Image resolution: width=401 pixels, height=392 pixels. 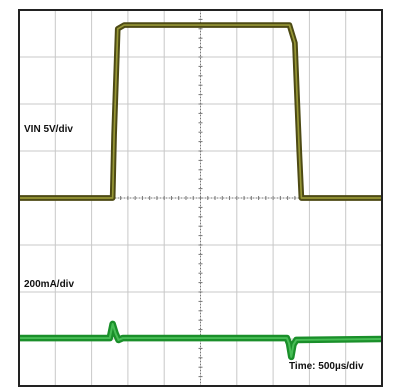 What do you see at coordinates (48, 129) in the screenshot?
I see `channel-1-label: VIN 5V/div` at bounding box center [48, 129].